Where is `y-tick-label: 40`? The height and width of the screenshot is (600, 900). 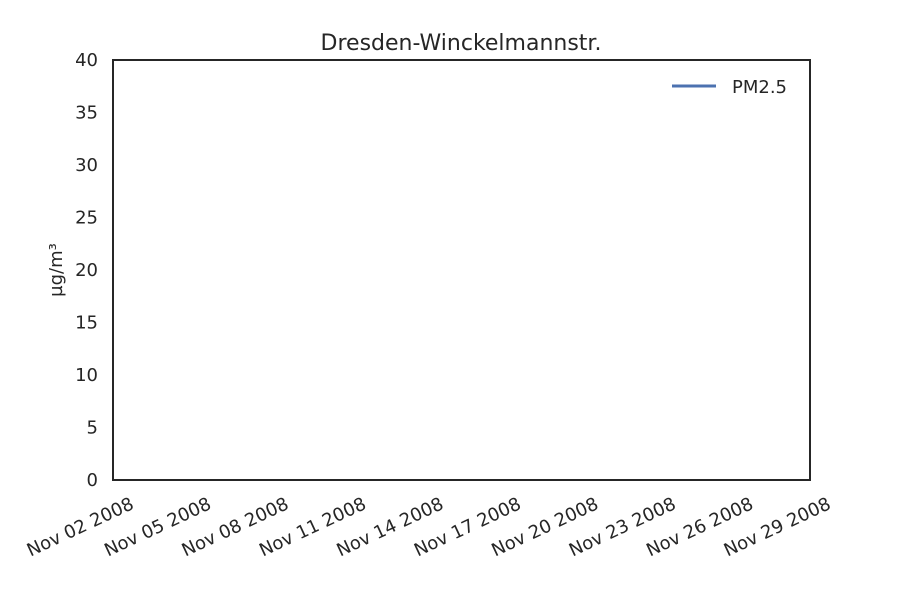 y-tick-label: 40 is located at coordinates (86, 60).